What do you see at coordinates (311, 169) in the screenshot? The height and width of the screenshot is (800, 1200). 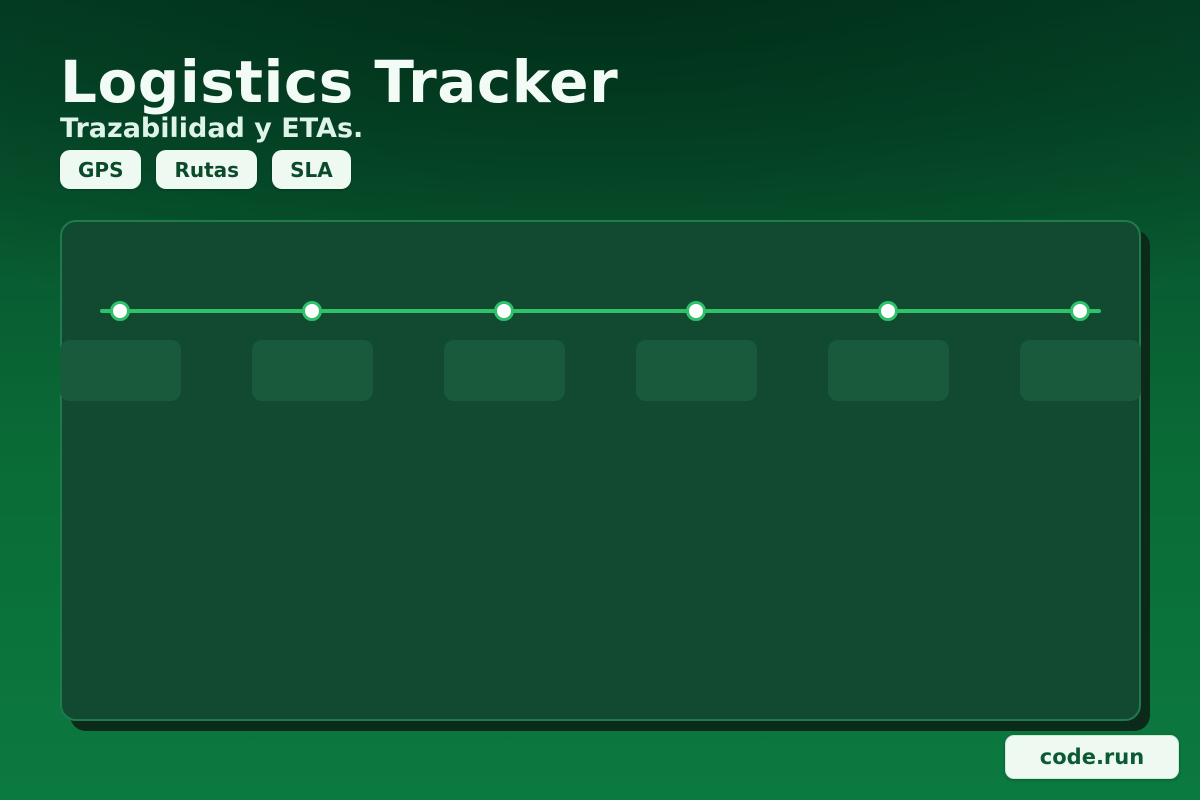 I see `tag-chip-sla: SLA` at bounding box center [311, 169].